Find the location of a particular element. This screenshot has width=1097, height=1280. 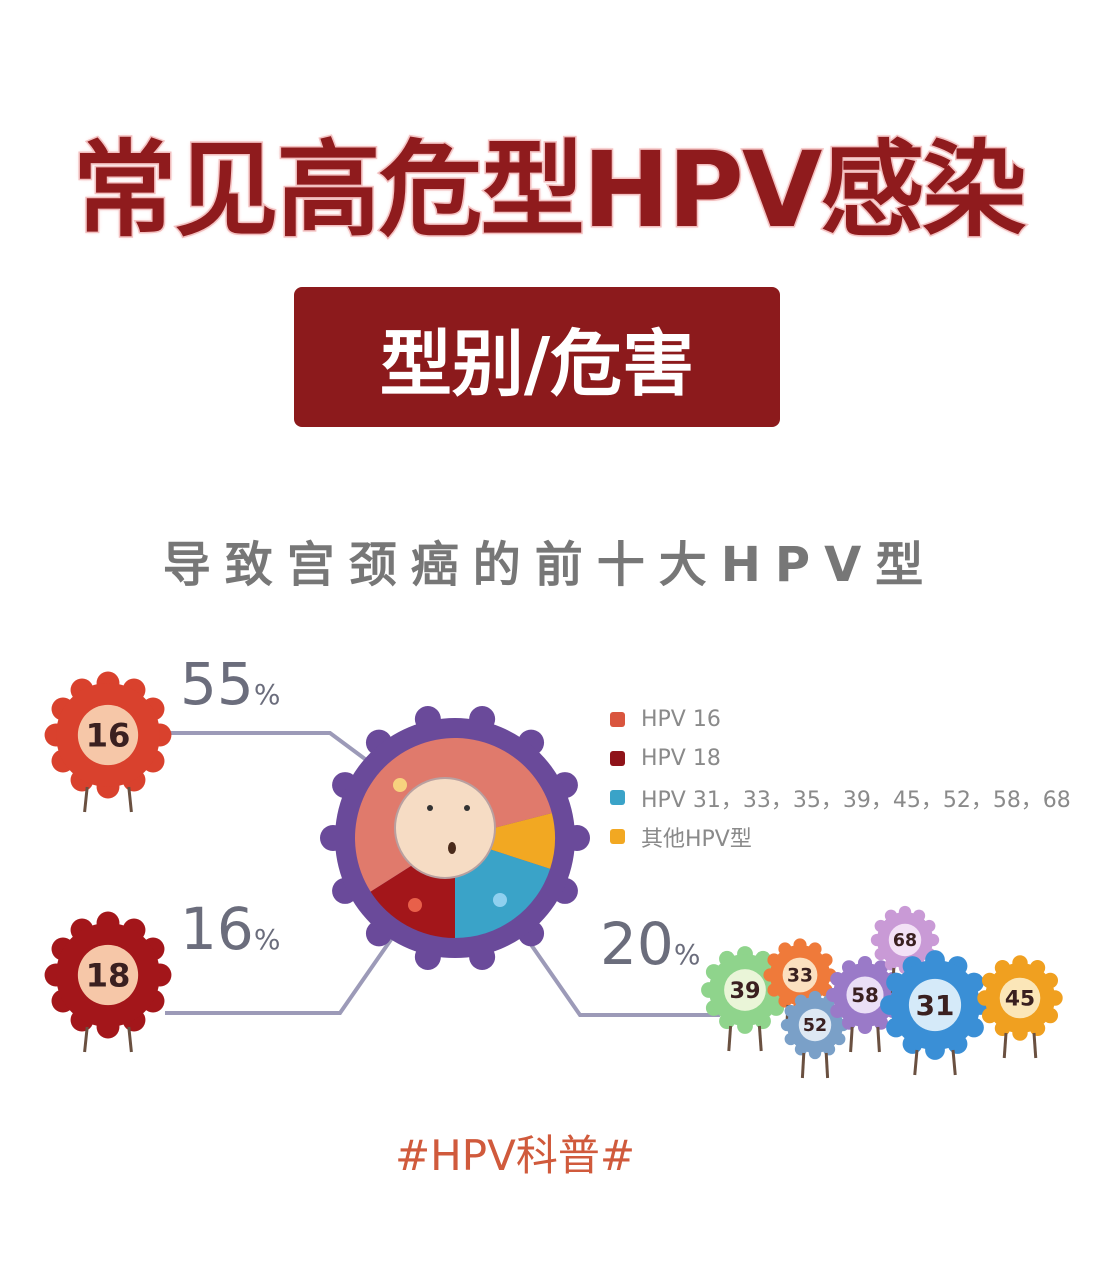

virus-character-number: 68 is located at coordinates (905, 941).